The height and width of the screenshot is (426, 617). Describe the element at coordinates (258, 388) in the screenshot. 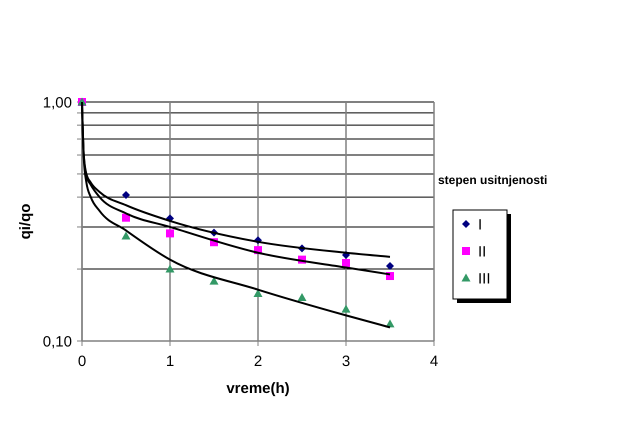

I see `x-axis-title: vreme(h)` at that location.